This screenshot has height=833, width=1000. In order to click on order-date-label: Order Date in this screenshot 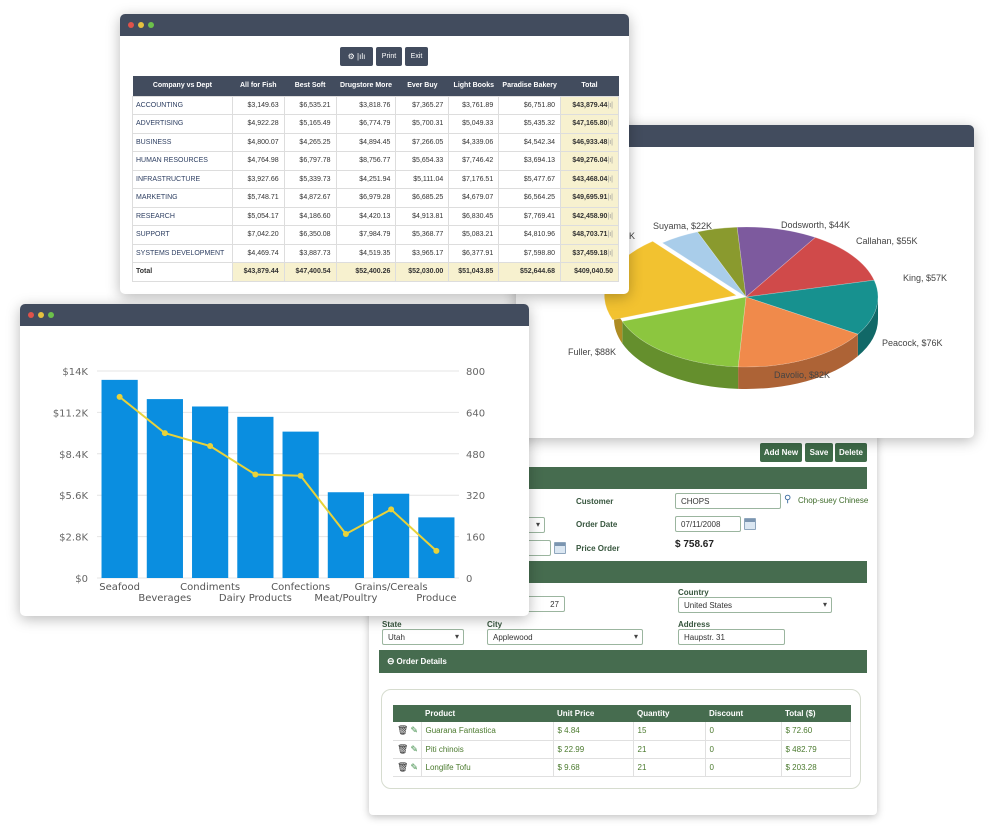, I will do `click(597, 524)`.